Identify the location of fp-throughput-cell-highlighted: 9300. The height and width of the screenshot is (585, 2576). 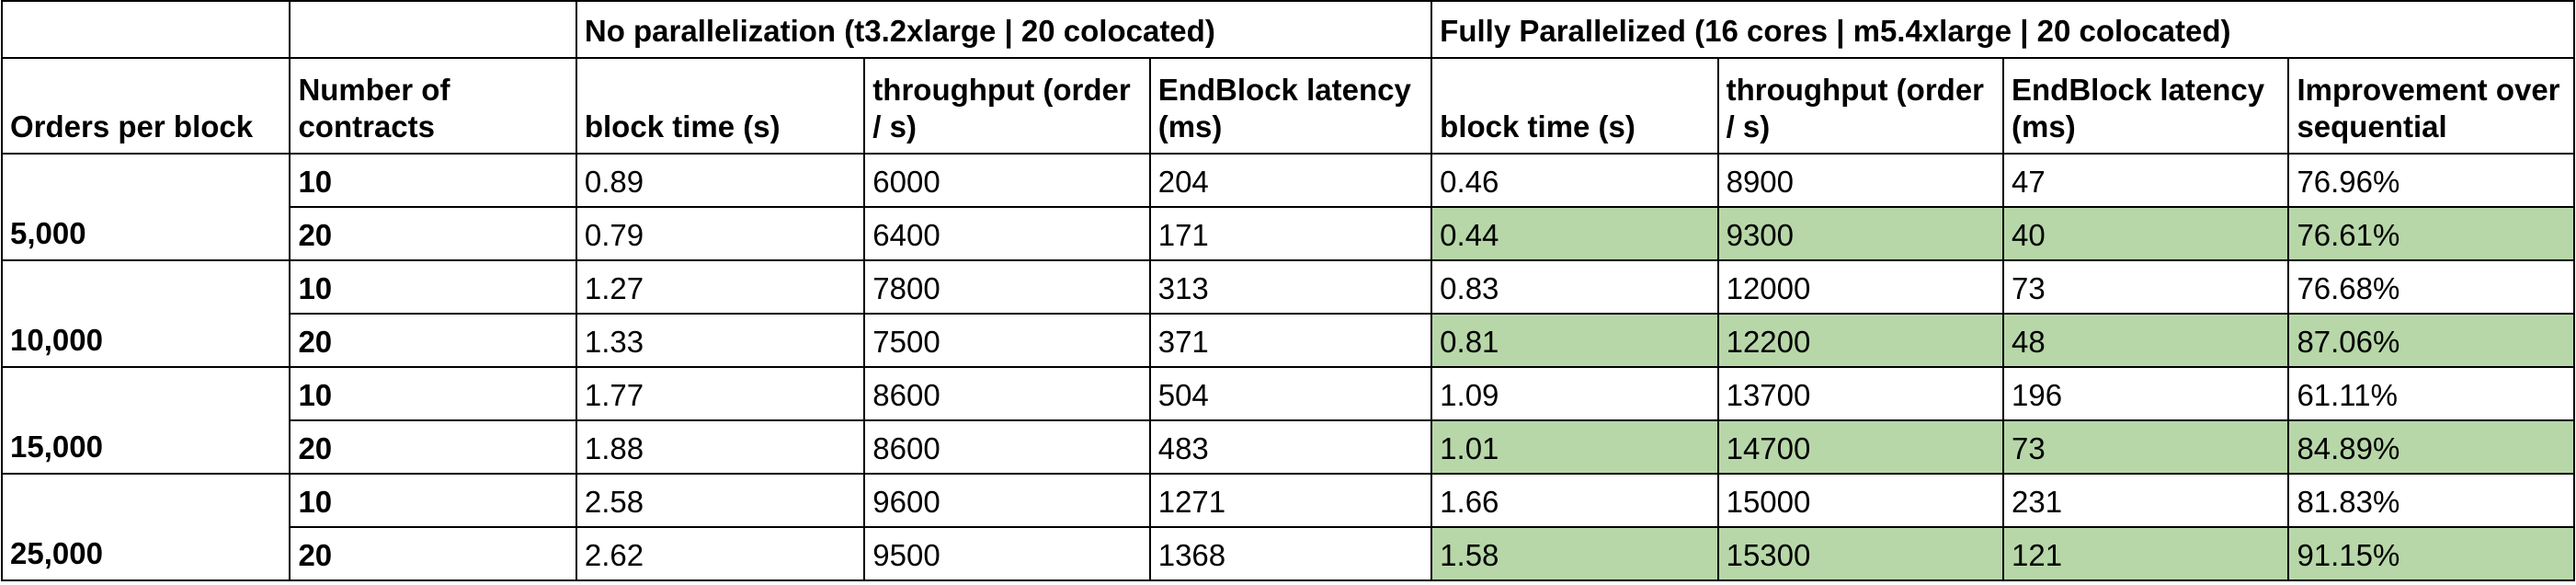
(1860, 233).